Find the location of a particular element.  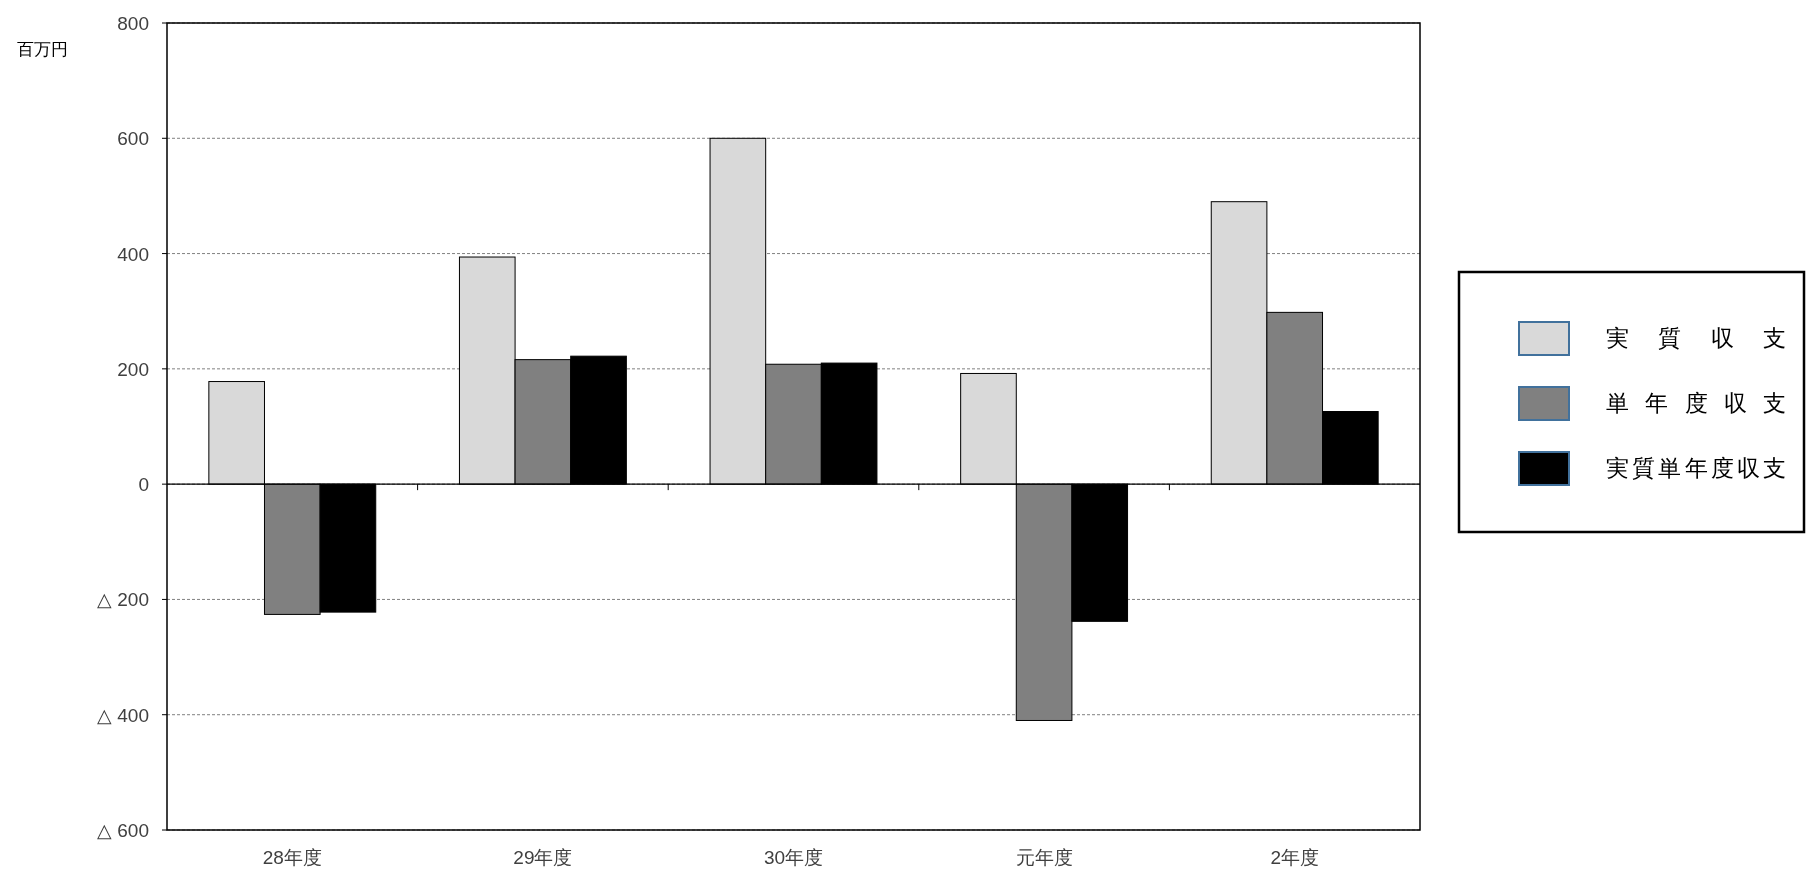

y-tick-label: 0 is located at coordinates (143, 485).